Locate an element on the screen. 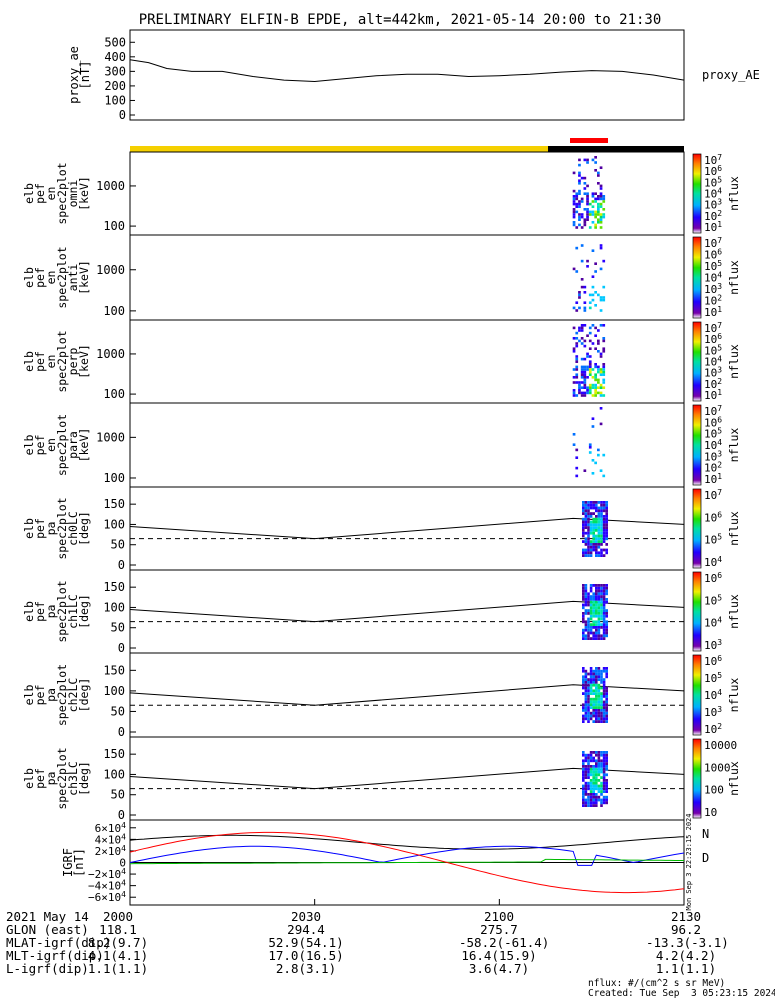 The height and width of the screenshot is (1000, 775). proxy-ae-ytick-label: 0 is located at coordinates (122, 115).